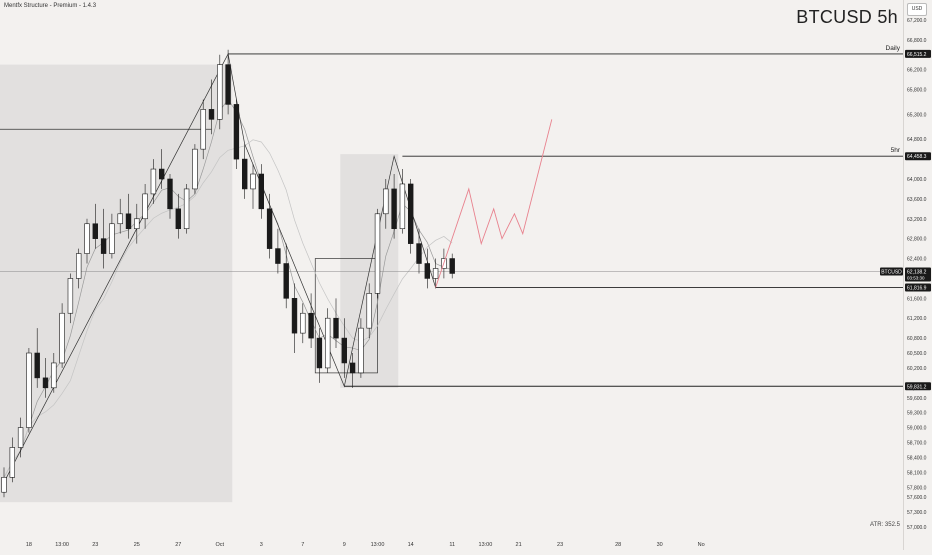 Image resolution: width=932 pixels, height=555 pixels. I want to click on current-price-symbol-badge: BTCUSD, so click(891, 271).